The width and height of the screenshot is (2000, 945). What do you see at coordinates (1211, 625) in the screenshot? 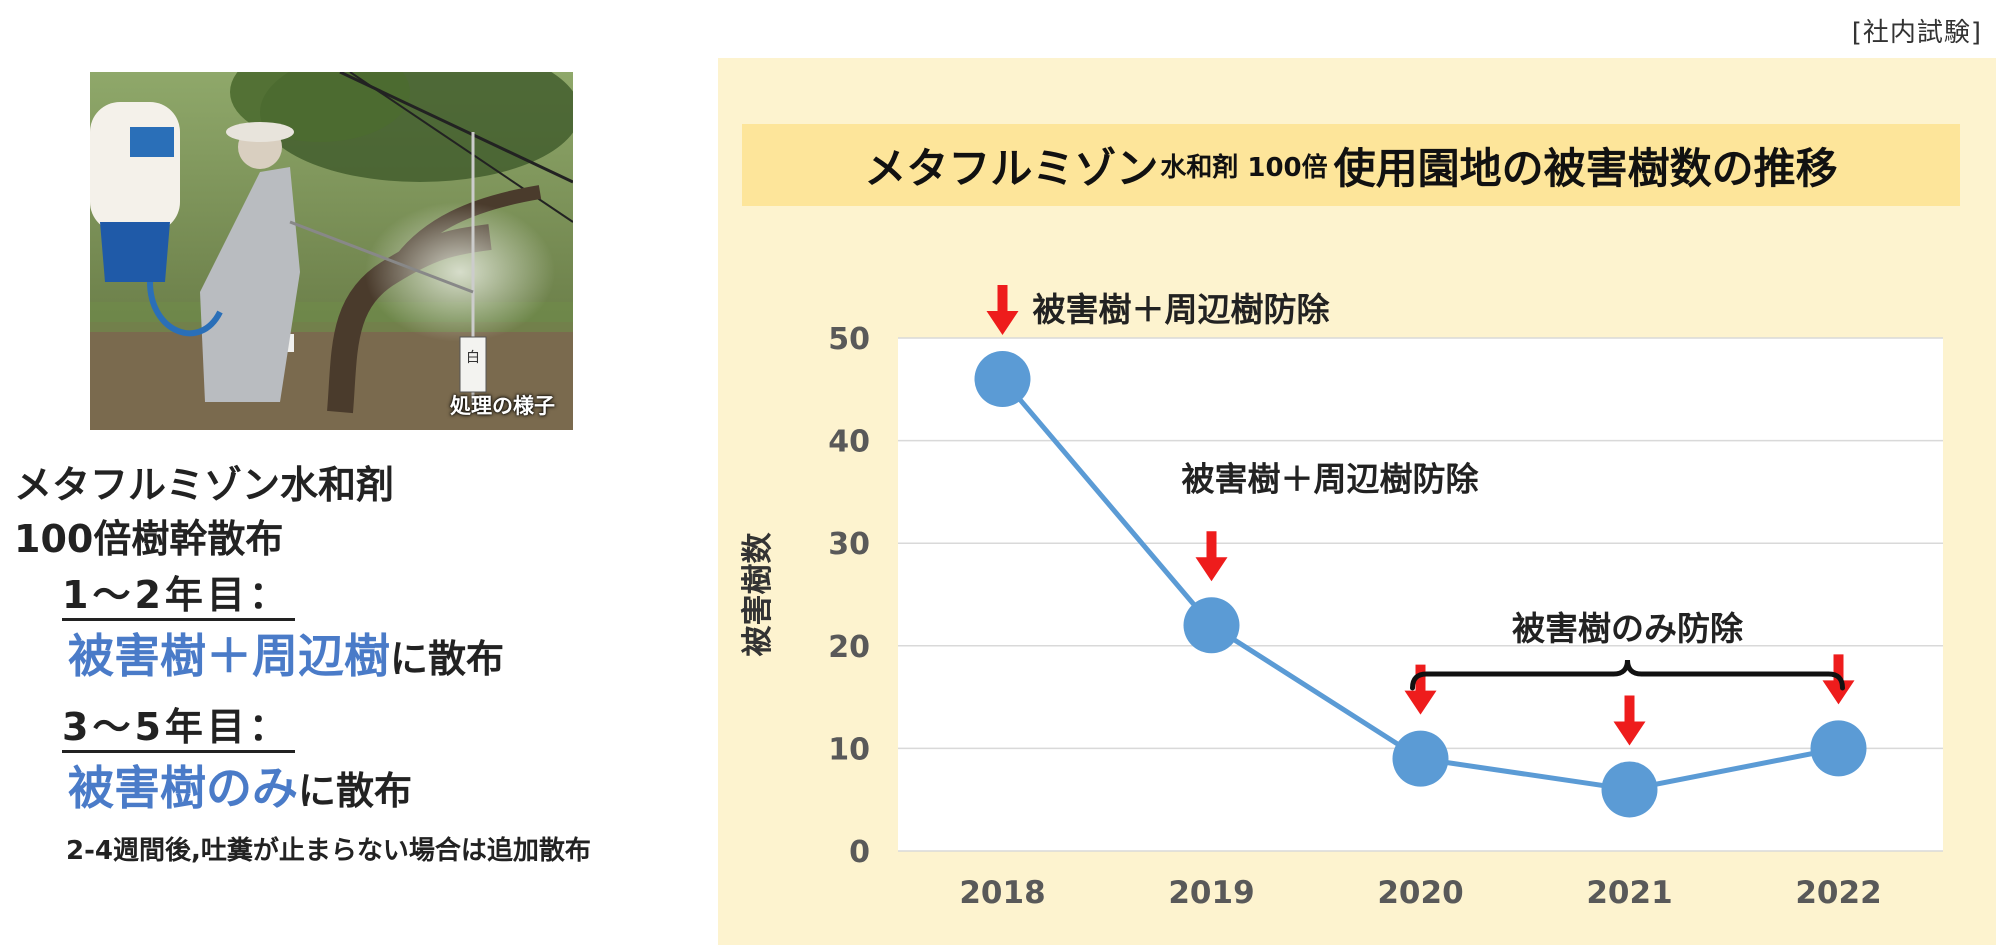
I see `data-point-2019` at bounding box center [1211, 625].